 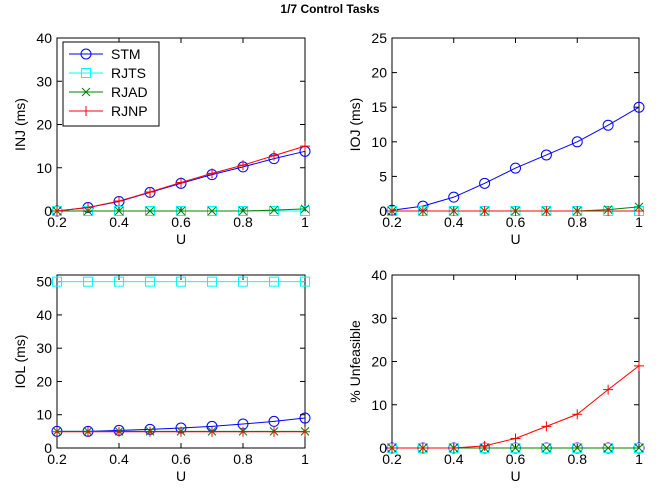 What do you see at coordinates (20, 362) in the screenshot?
I see `y-axis-label: IOL (ms)` at bounding box center [20, 362].